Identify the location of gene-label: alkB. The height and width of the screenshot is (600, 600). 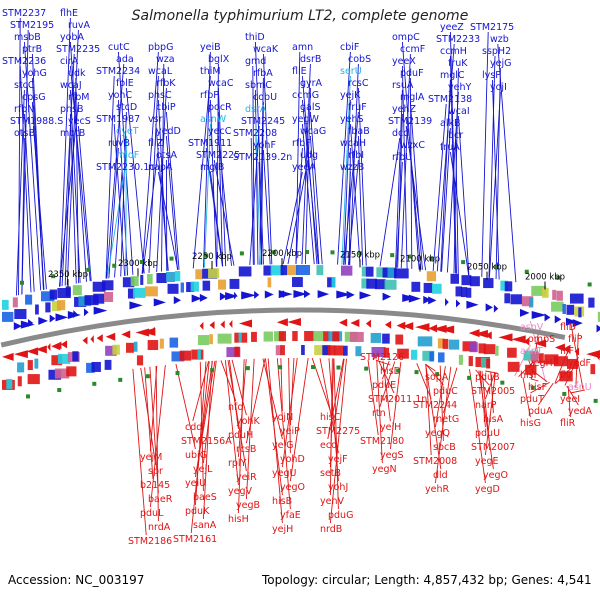
(450, 123).